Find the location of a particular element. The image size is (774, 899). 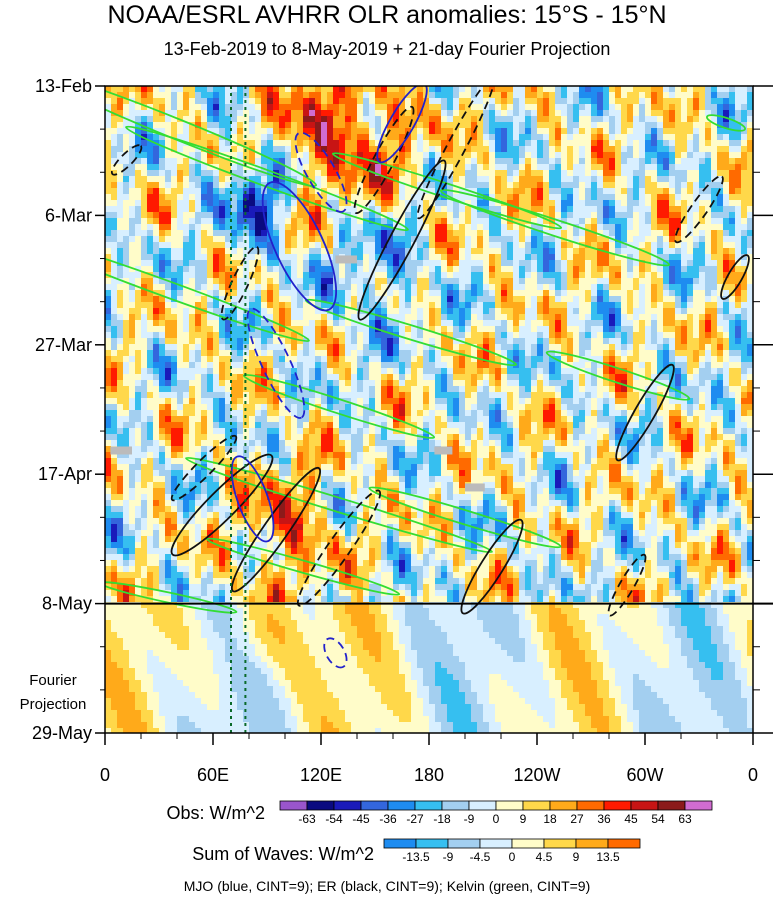

obs-colorbar-tick-label: -54 is located at coordinates (334, 819).